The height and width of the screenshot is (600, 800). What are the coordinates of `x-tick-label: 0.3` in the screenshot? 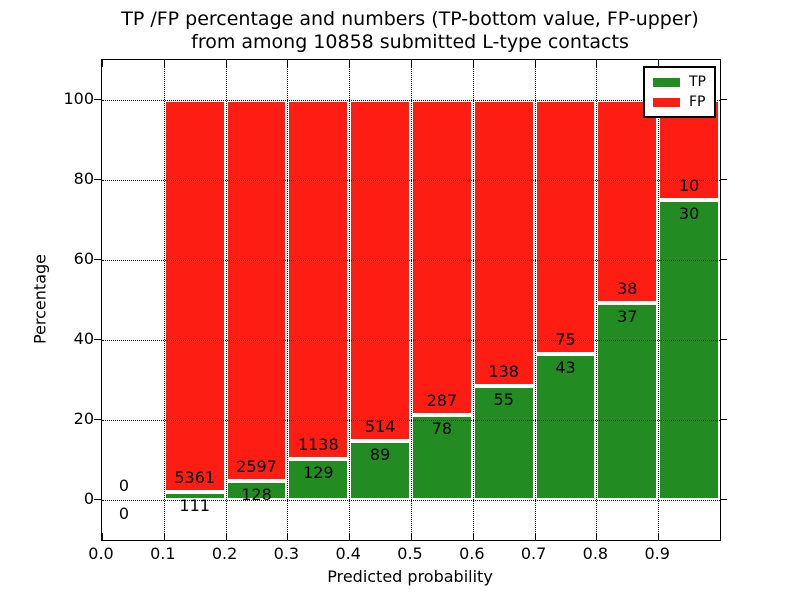 It's located at (286, 553).